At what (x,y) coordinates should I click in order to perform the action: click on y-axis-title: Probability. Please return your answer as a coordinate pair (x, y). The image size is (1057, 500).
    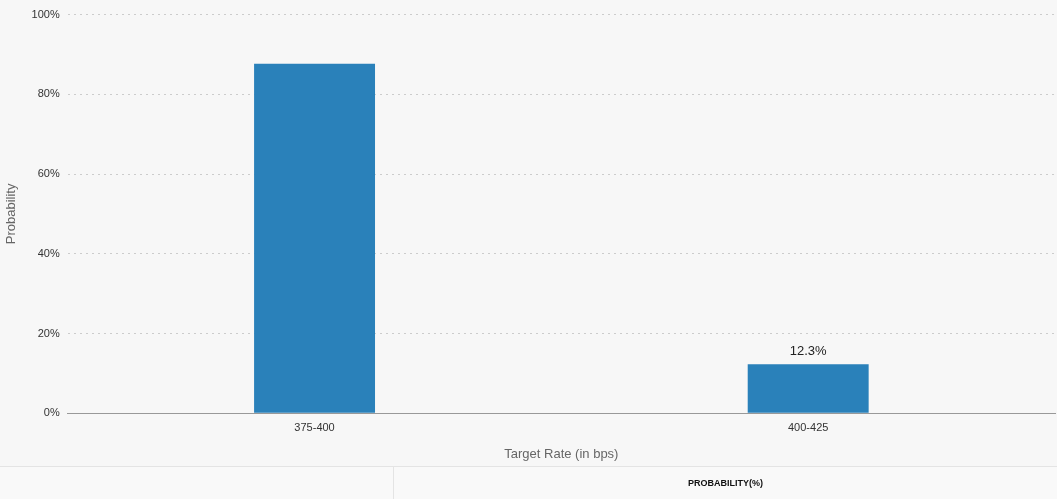
    Looking at the image, I should click on (11, 214).